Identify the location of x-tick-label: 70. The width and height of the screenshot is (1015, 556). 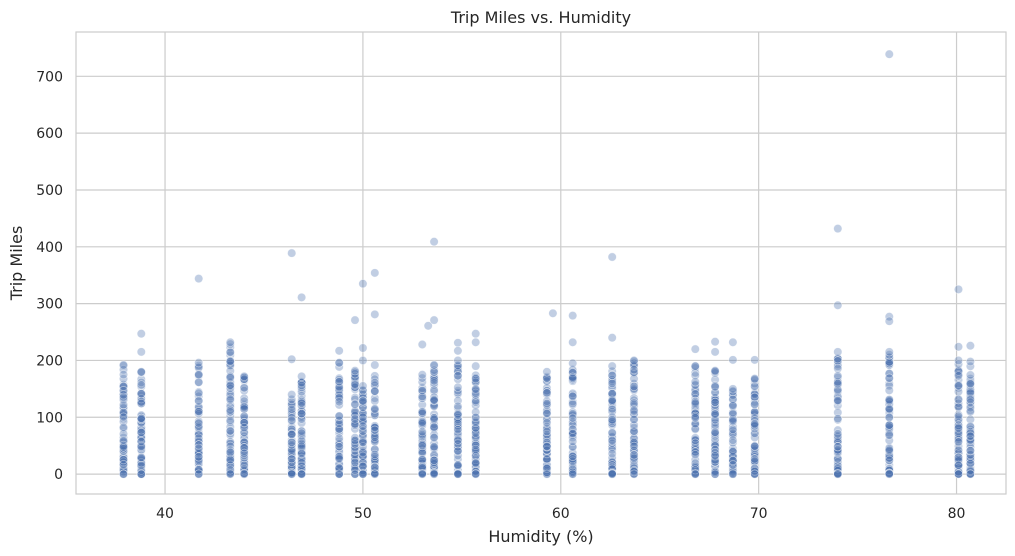
(759, 514).